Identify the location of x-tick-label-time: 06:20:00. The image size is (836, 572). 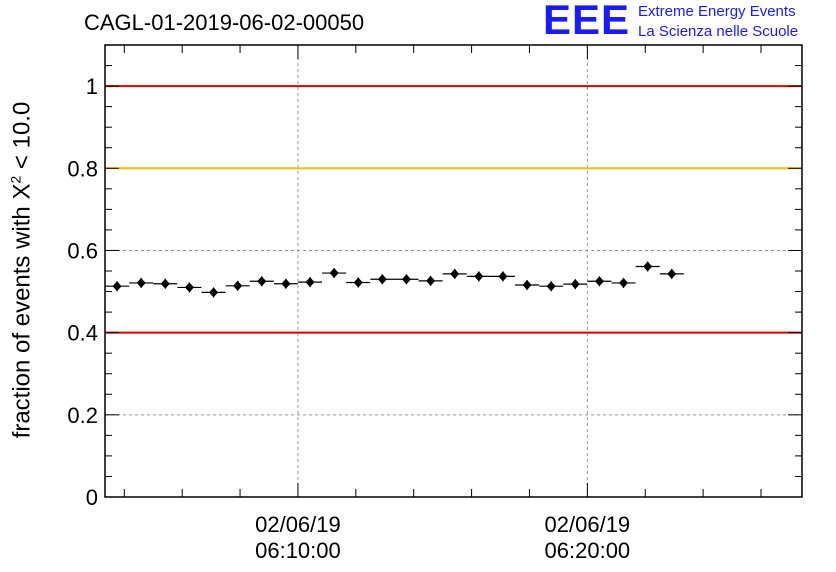
(588, 550).